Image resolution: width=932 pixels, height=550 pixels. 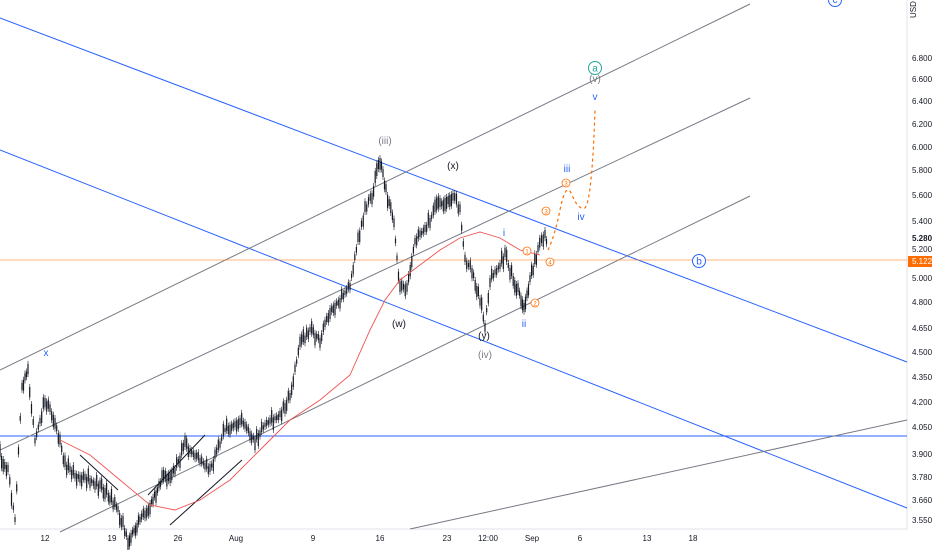 I want to click on marker-price-label: 5.122, so click(x=922, y=261).